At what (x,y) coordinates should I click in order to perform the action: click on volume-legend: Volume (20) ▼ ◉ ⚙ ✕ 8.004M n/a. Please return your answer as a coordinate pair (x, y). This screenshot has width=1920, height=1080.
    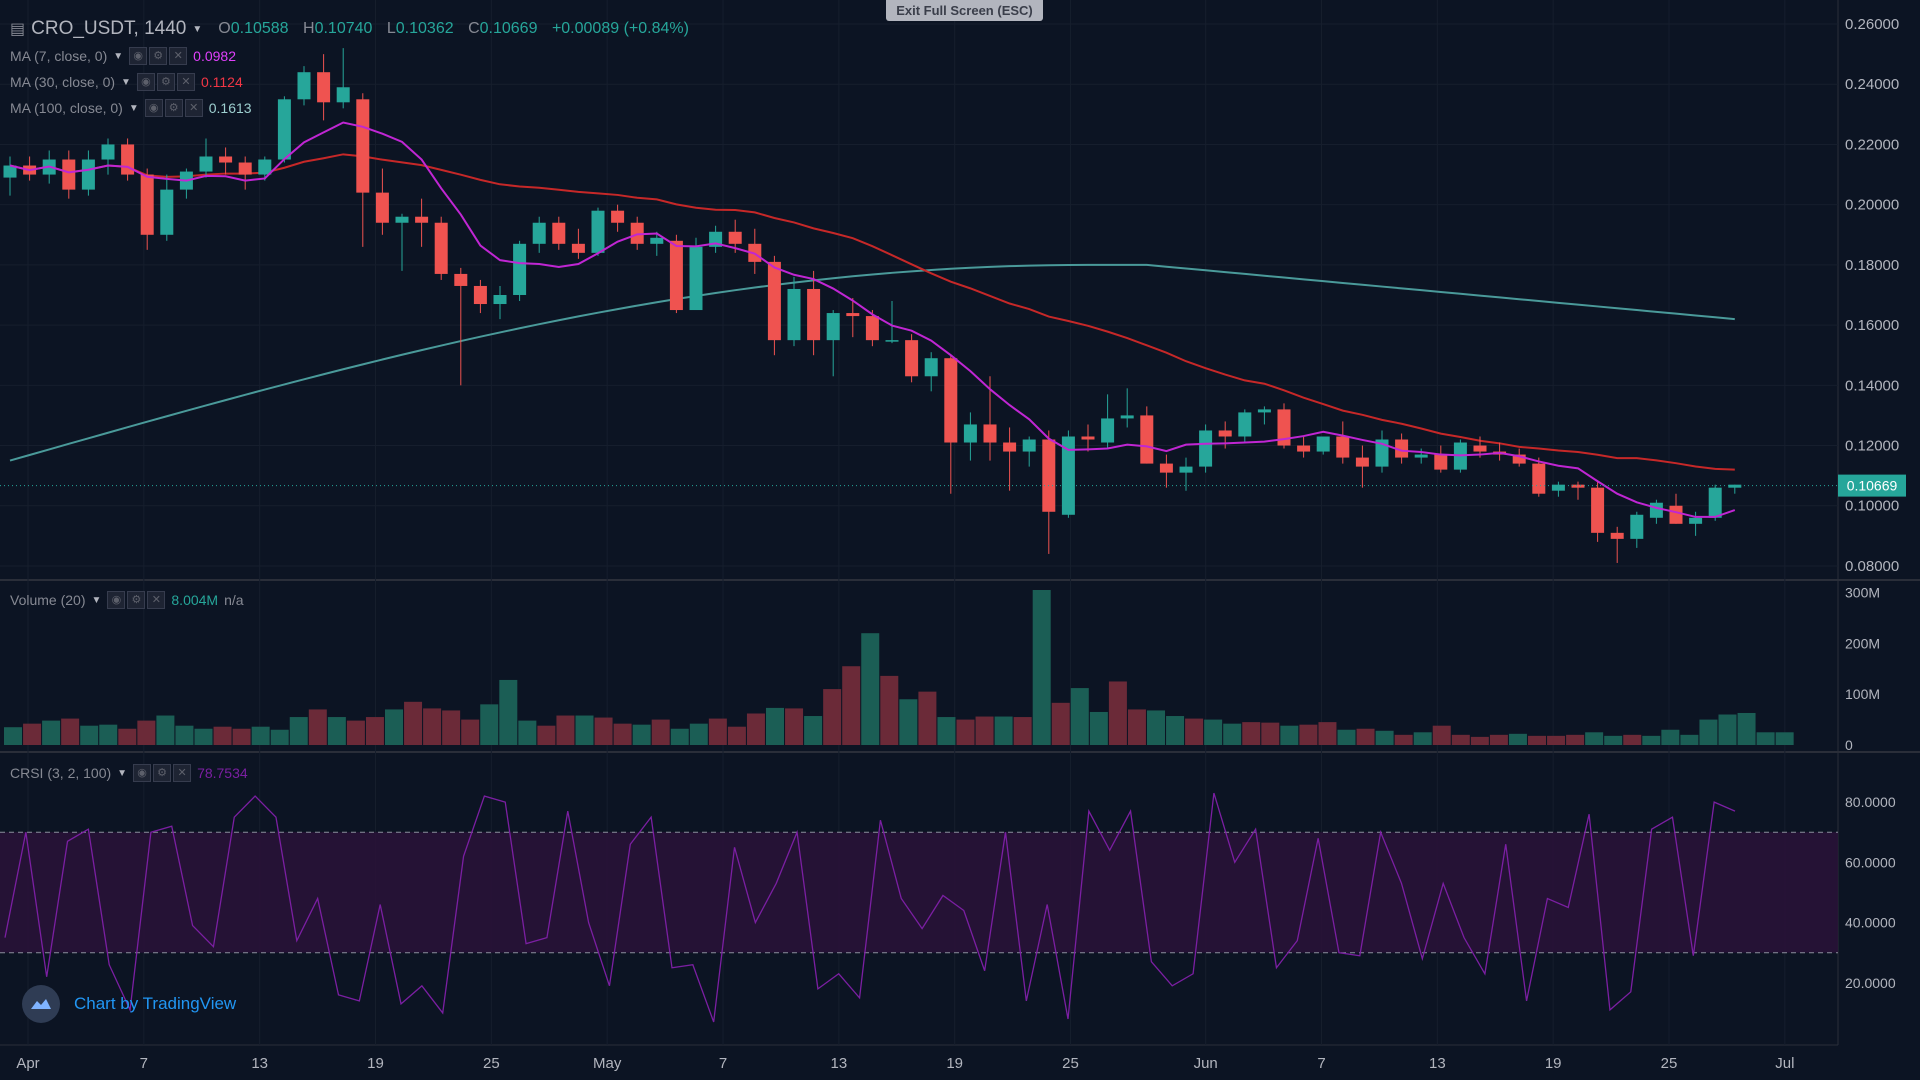
    Looking at the image, I should click on (127, 600).